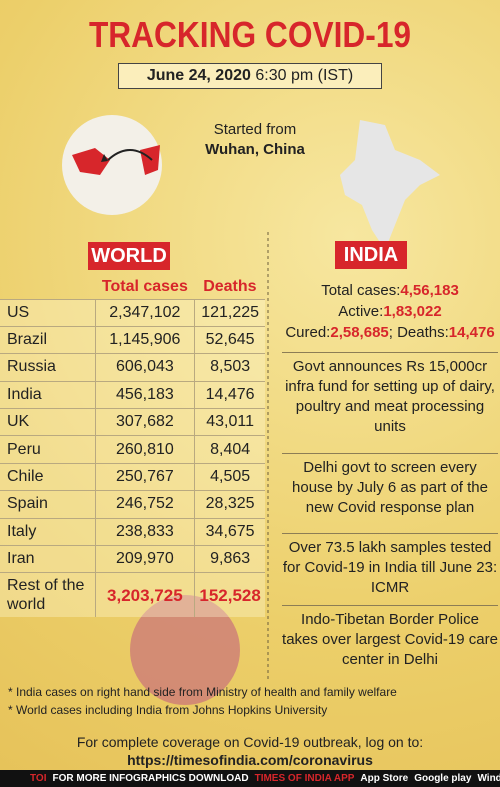 The image size is (500, 787). Describe the element at coordinates (384, 778) in the screenshot. I see `store: App Store` at that location.